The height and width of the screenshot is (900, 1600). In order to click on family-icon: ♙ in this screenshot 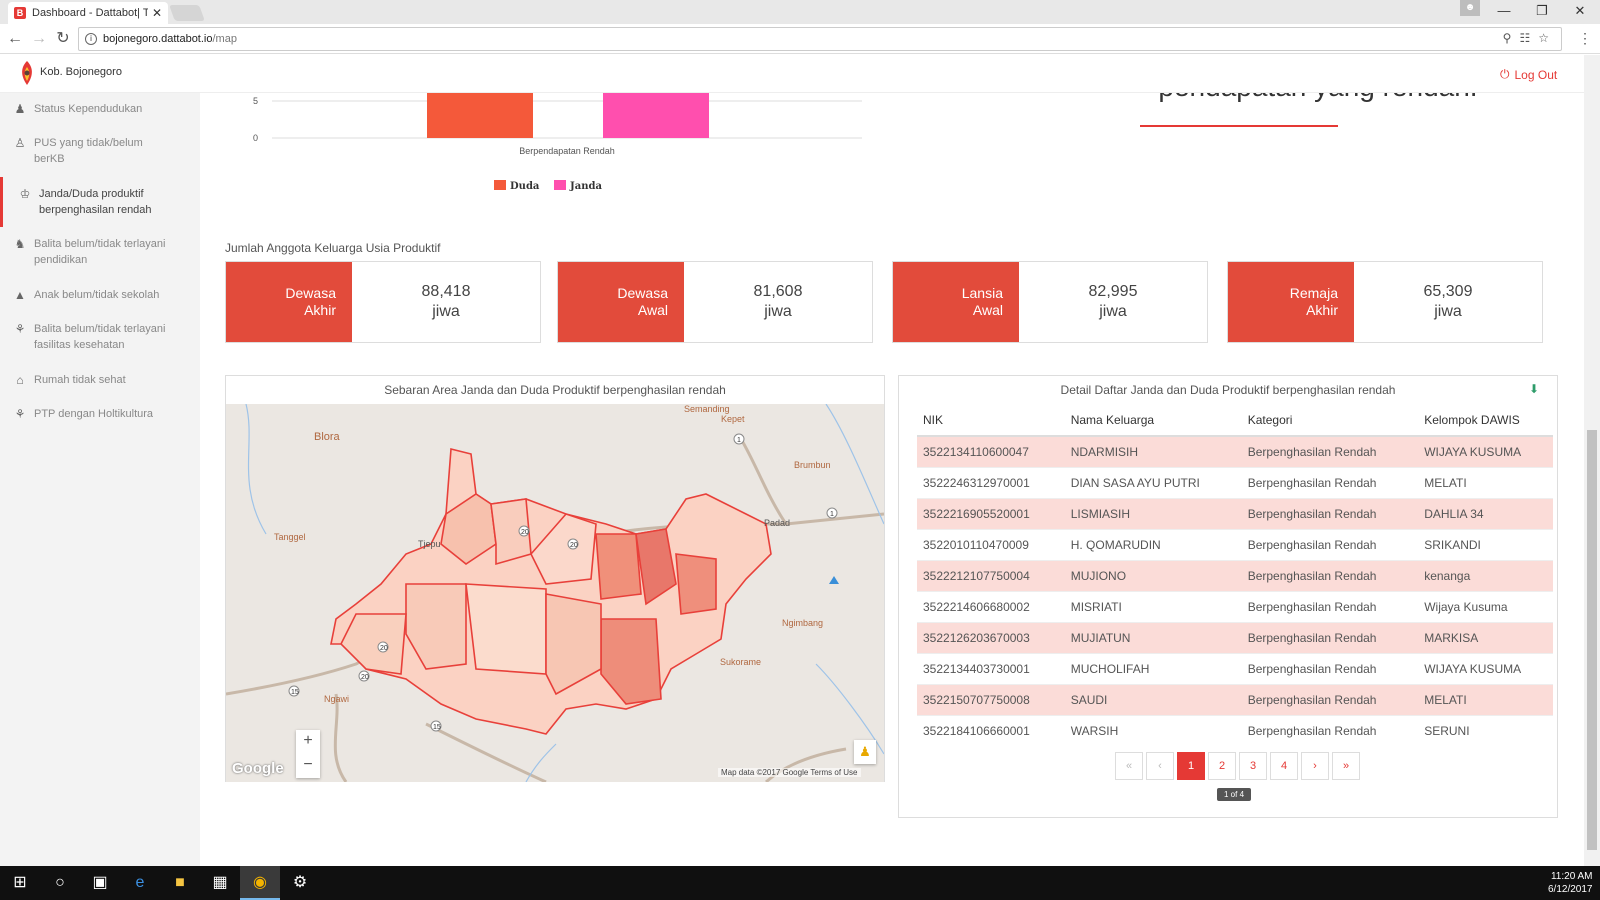, I will do `click(20, 143)`.